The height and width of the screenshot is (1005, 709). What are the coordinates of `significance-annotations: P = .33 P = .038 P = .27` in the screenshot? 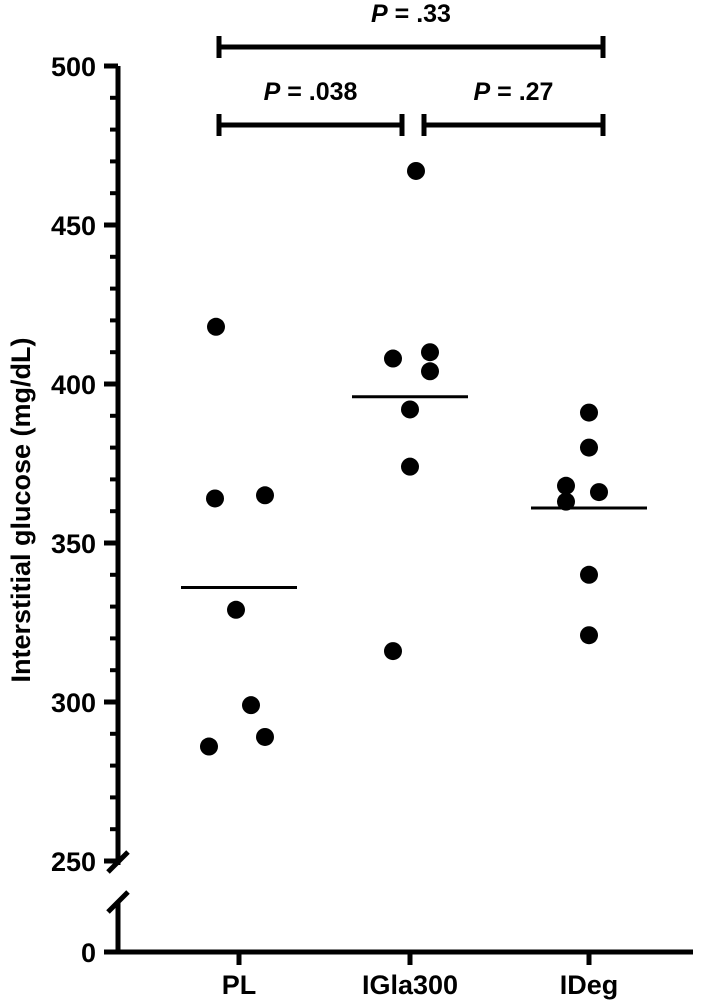 It's located at (411, 68).